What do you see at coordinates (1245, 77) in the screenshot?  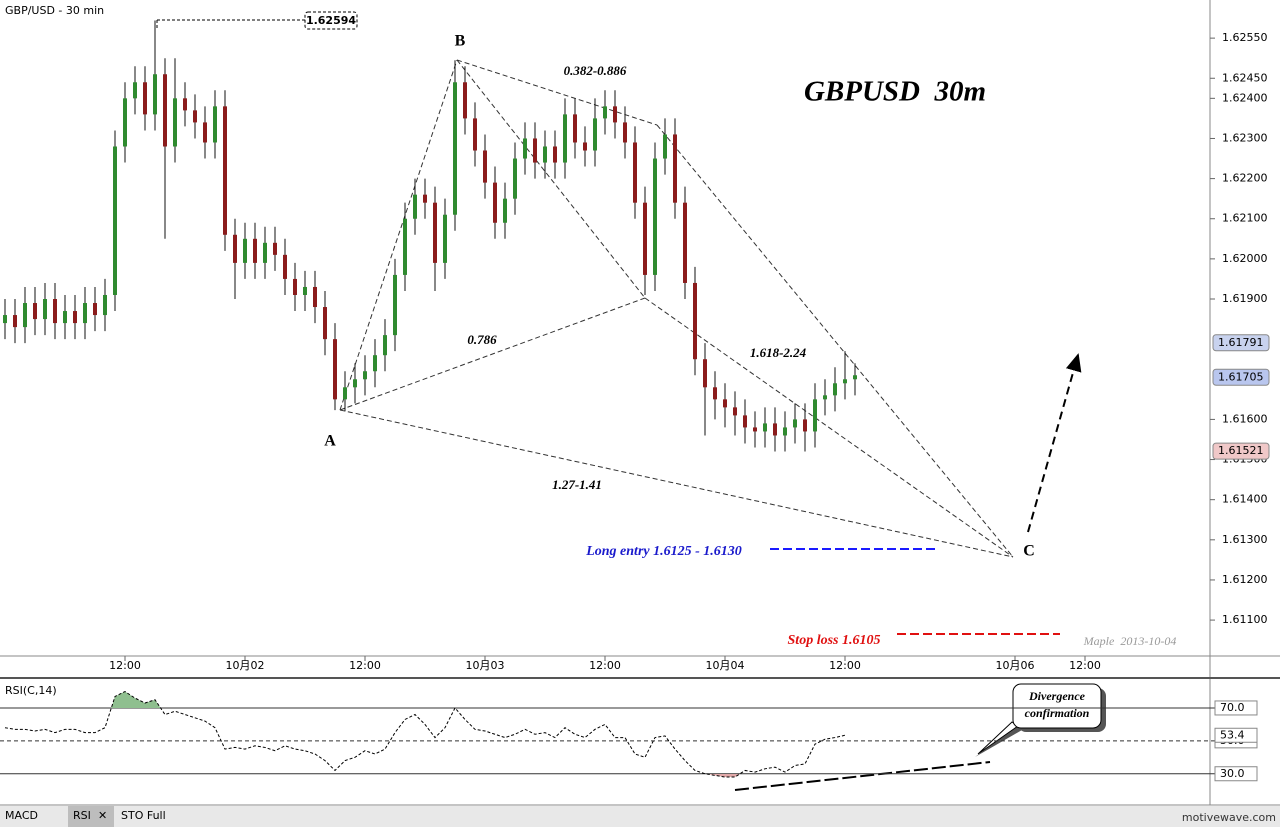 I see `y-tick-label: 1.62450` at bounding box center [1245, 77].